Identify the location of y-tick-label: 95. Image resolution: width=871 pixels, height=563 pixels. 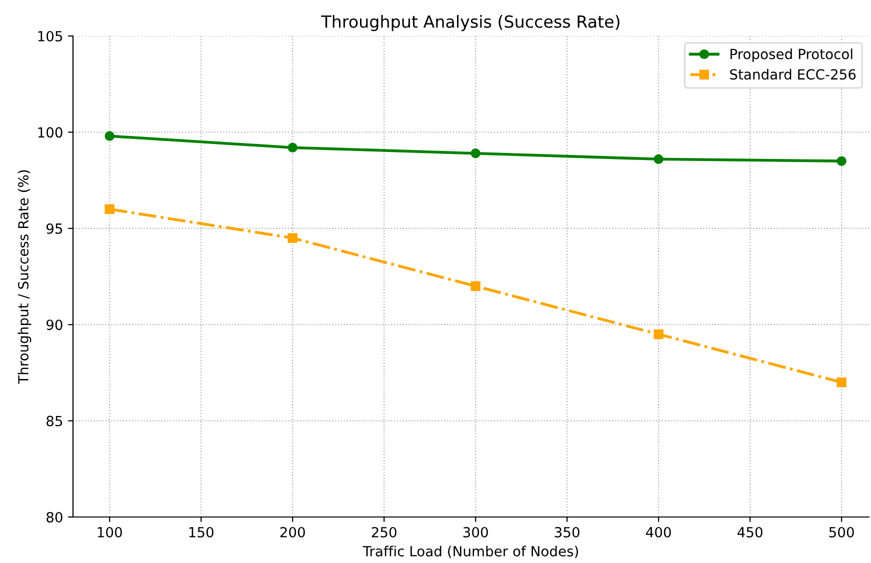
(54, 228).